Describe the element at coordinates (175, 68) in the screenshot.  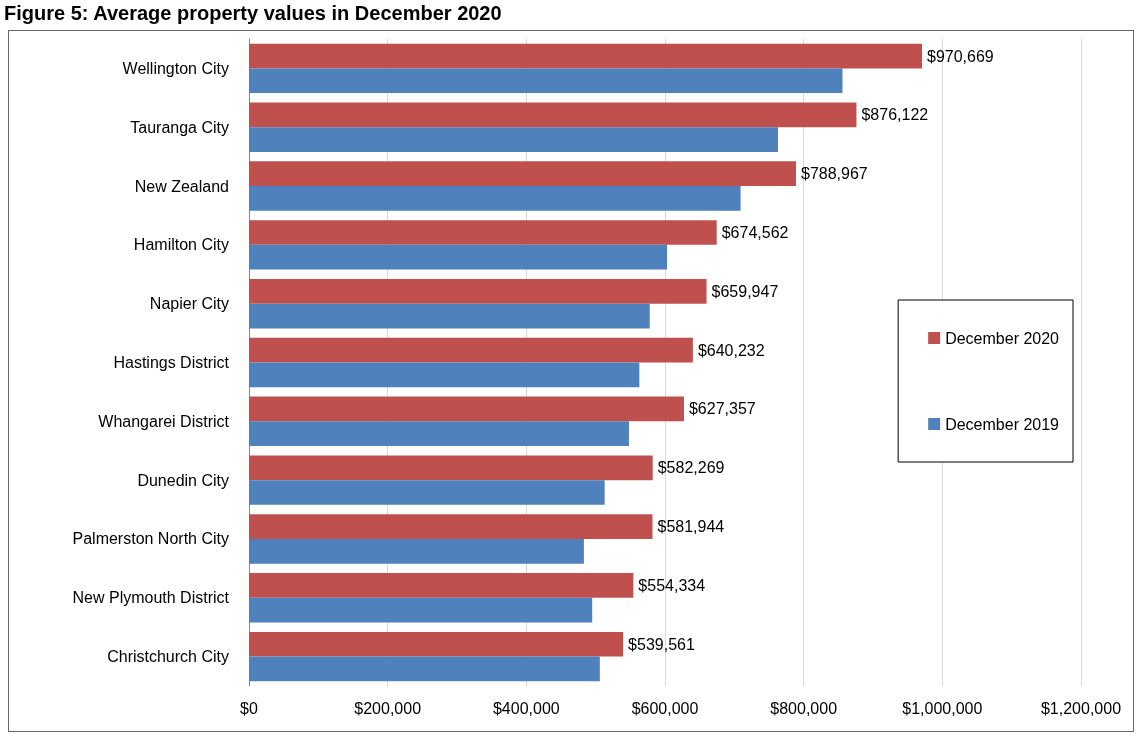
I see `y-tick-label: Wellington City` at that location.